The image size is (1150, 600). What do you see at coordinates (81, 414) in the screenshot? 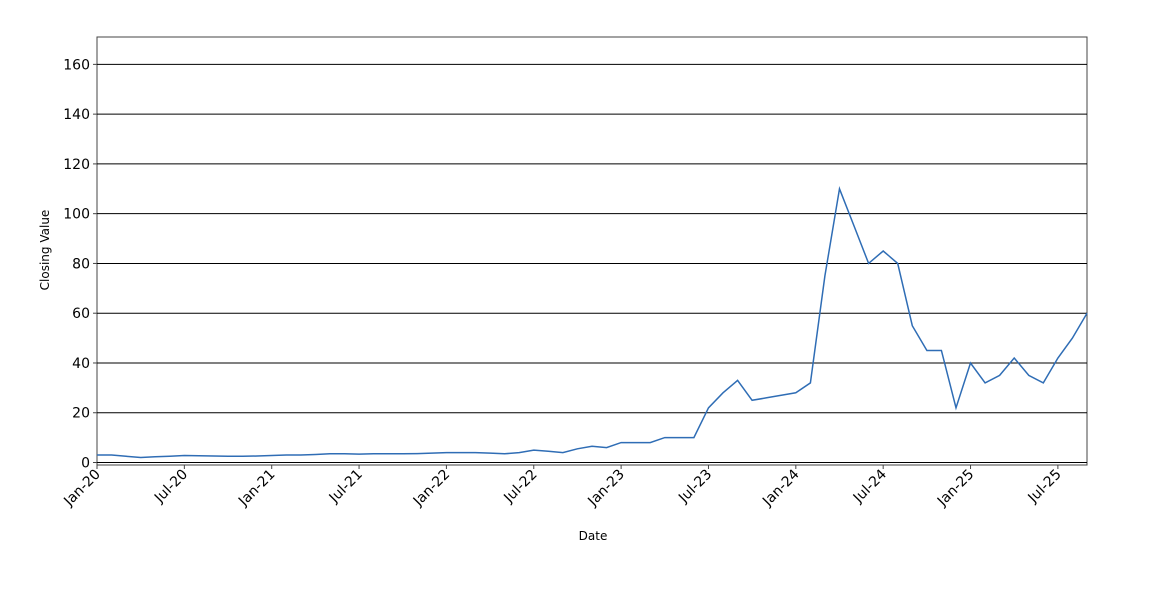
I see `y-tick-label: 20` at bounding box center [81, 414].